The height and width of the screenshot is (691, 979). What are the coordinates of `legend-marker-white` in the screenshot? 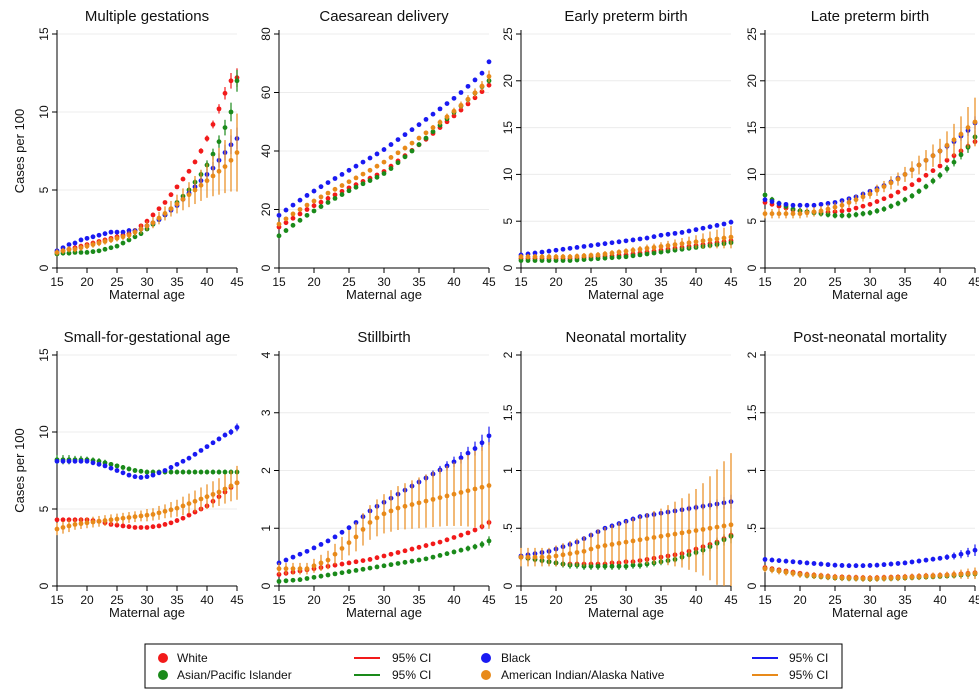 It's located at (163, 658).